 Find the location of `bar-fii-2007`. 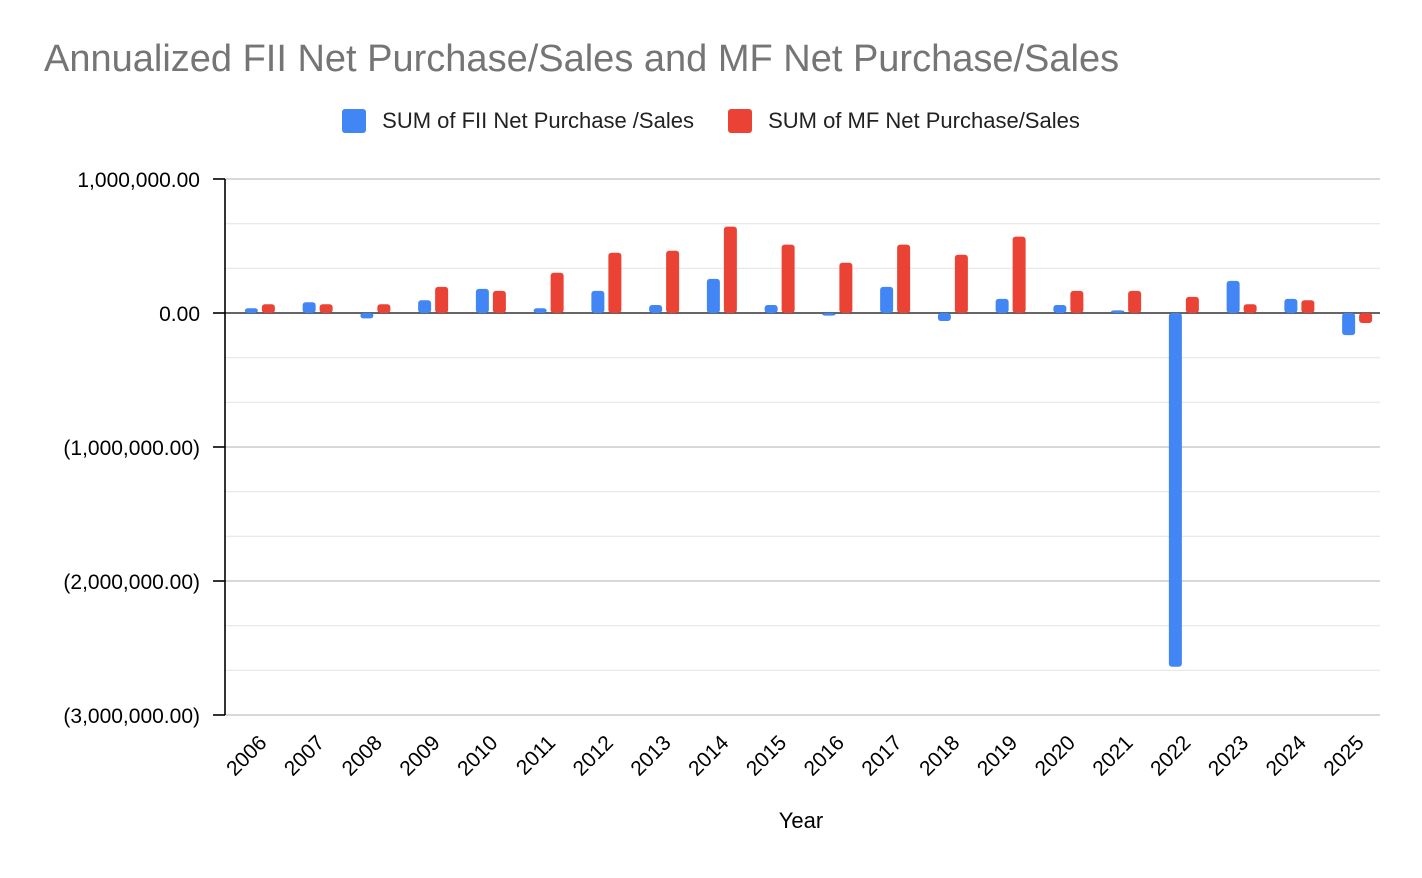

bar-fii-2007 is located at coordinates (309, 307).